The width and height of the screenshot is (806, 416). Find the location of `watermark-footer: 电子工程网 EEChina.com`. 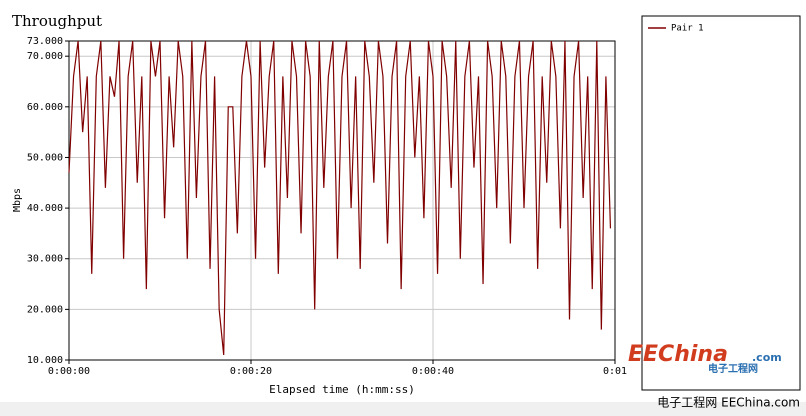

watermark-footer: 电子工程网 EEChina.com is located at coordinates (728, 402).